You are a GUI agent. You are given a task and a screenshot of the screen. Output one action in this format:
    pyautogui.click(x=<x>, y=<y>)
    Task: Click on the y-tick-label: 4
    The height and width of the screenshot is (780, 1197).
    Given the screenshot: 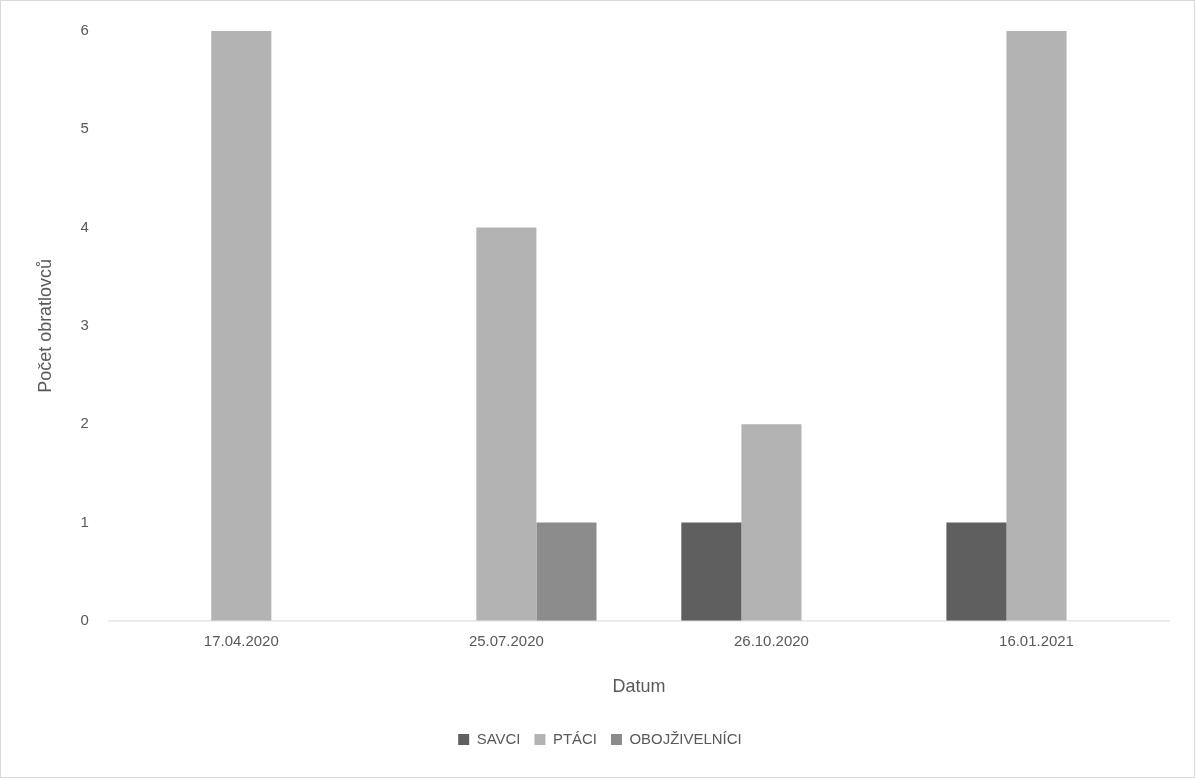 What is the action you would take?
    pyautogui.click(x=84, y=226)
    